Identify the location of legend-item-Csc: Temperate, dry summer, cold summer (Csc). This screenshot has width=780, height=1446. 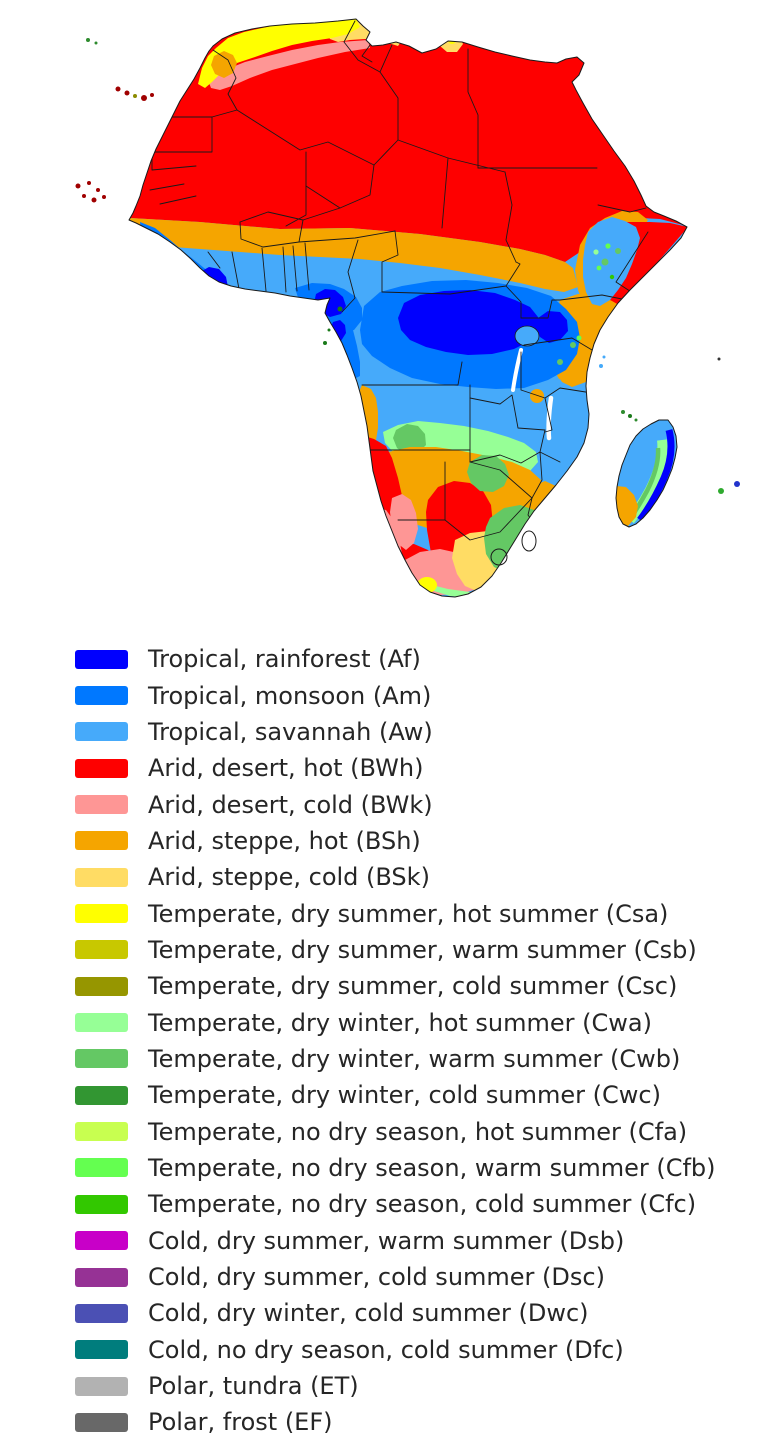
(395, 986).